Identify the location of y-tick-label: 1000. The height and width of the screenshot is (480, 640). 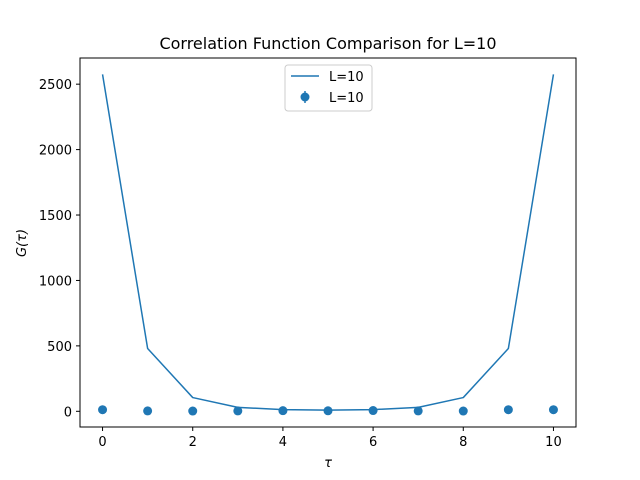
(55, 281).